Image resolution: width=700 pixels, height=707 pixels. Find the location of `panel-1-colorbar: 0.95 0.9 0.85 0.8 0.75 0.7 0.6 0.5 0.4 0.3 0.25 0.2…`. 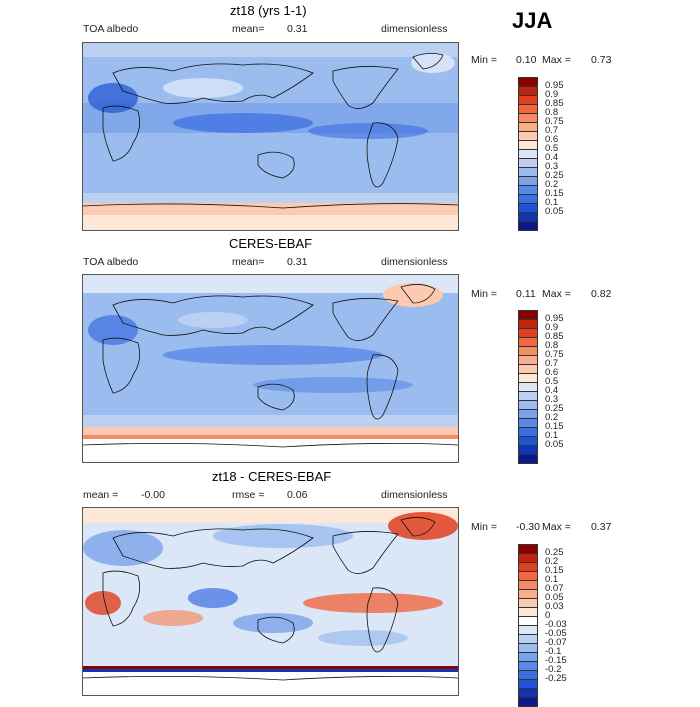

panel-1-colorbar: 0.95 0.9 0.85 0.8 0.75 0.7 0.6 0.5 0.4 0.3 0.25 0.2… is located at coordinates (548, 154).